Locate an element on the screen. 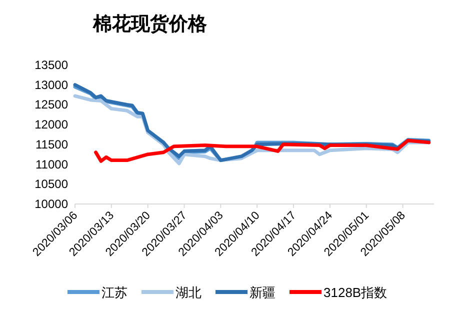 The image size is (451, 324). y-tick-label: 13500 is located at coordinates (51, 65).